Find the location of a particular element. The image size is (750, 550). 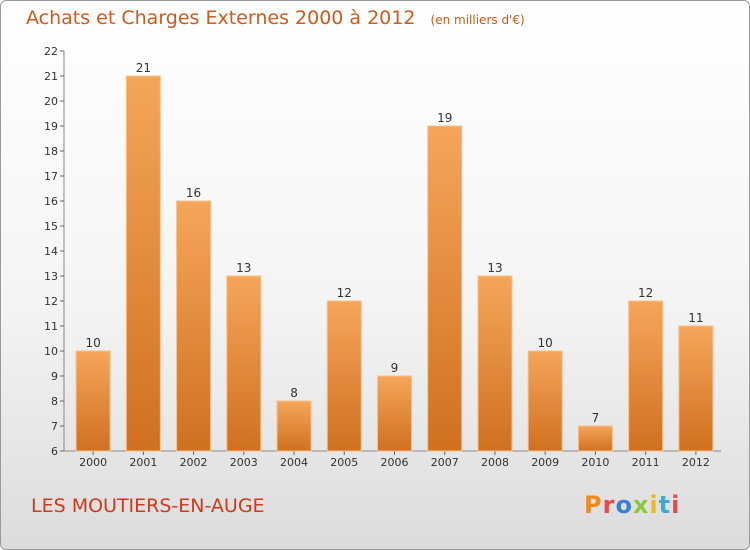

x-tick-label-2009: 2009 is located at coordinates (545, 462).